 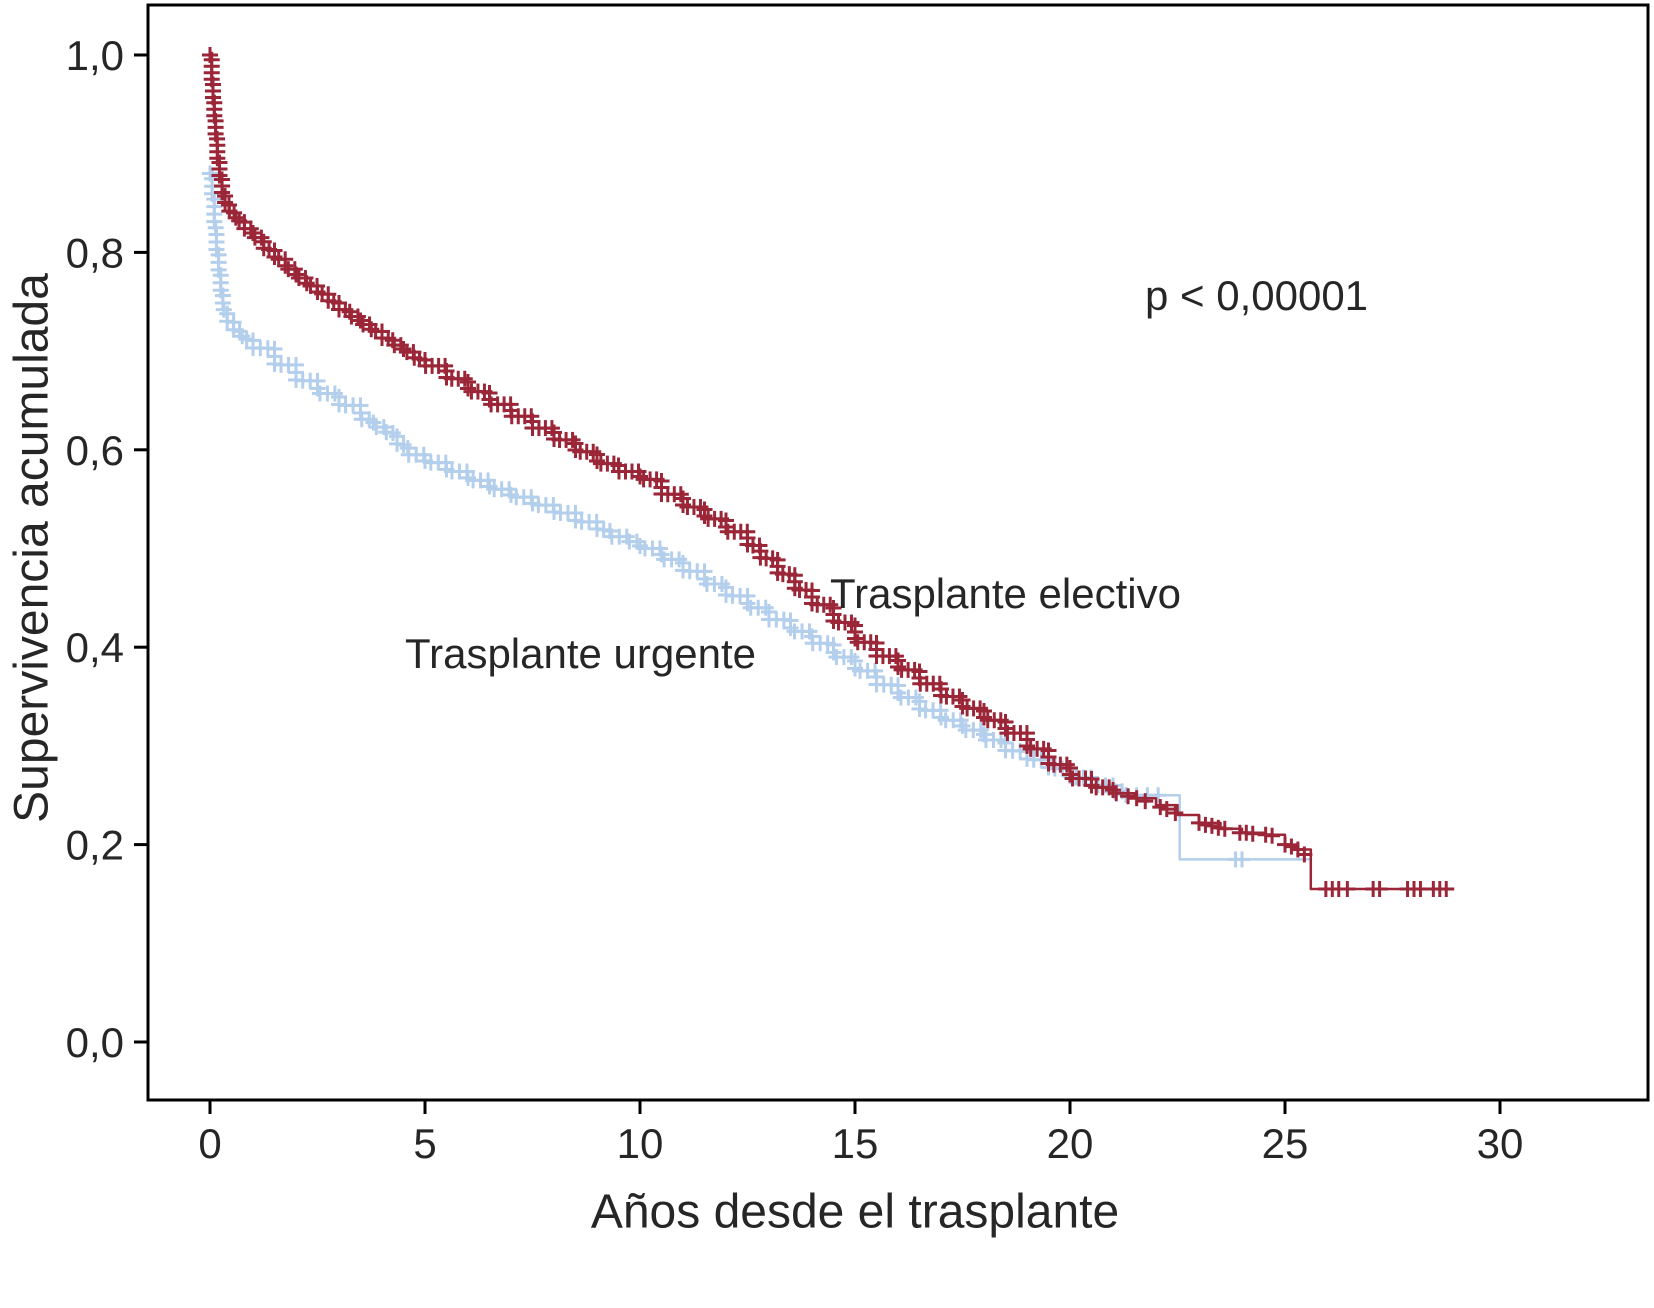 I want to click on svg-text: 30, so click(x=1500, y=1143).